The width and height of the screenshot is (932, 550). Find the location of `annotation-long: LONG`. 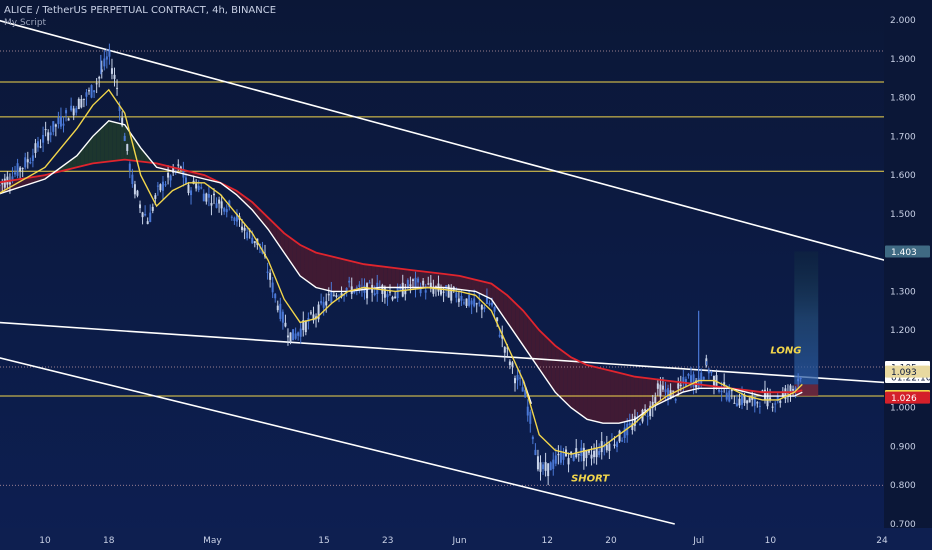

annotation-long: LONG is located at coordinates (785, 350).